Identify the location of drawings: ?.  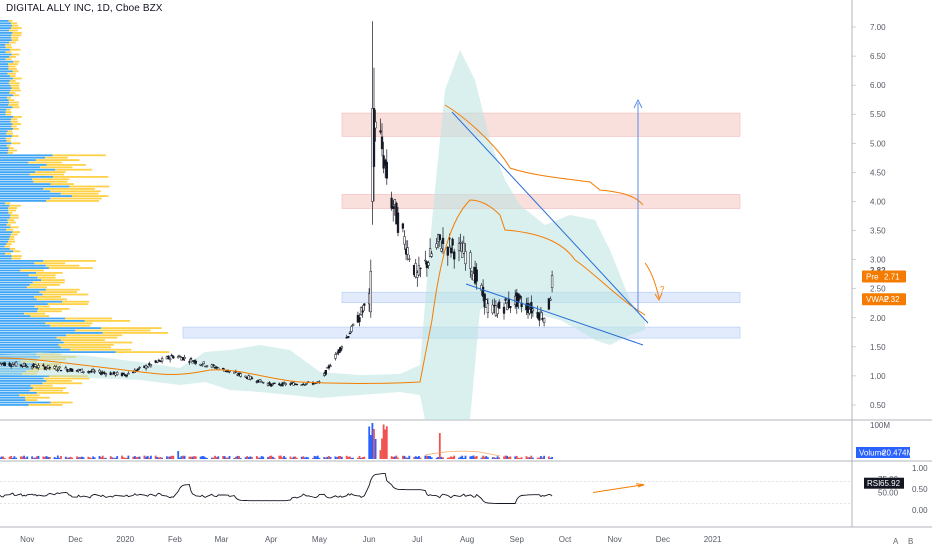
(558, 222).